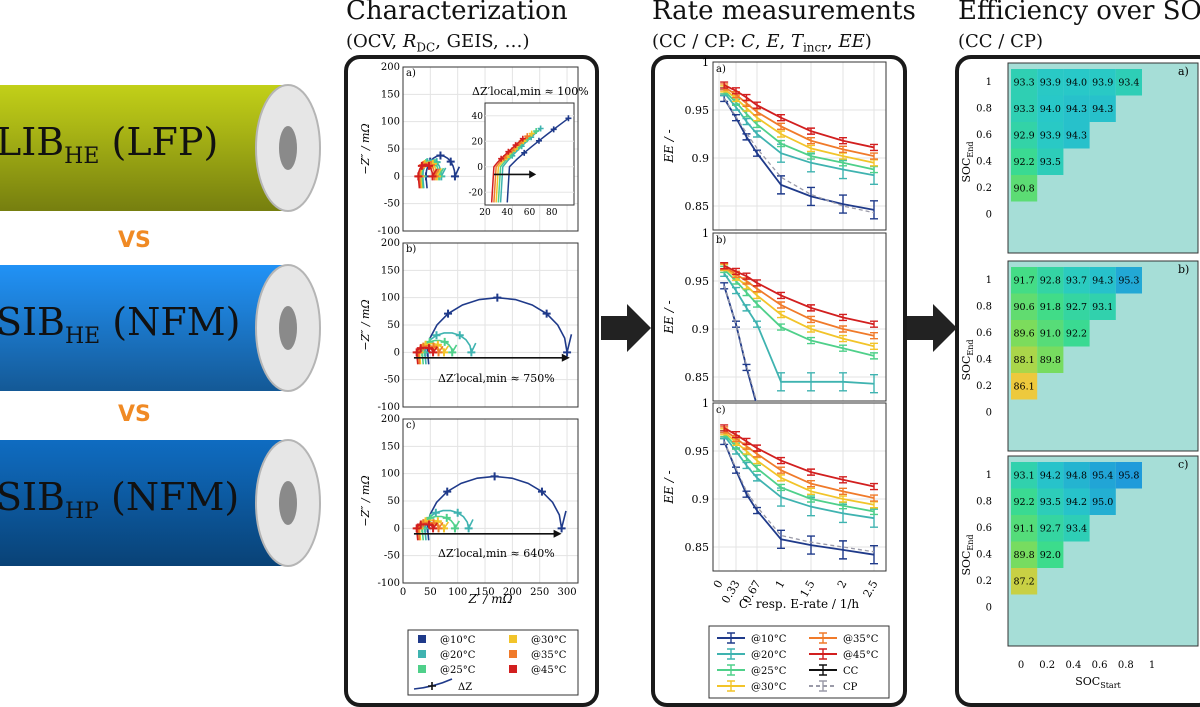  I want to click on y-axis-label: EE / -, so click(669, 317).